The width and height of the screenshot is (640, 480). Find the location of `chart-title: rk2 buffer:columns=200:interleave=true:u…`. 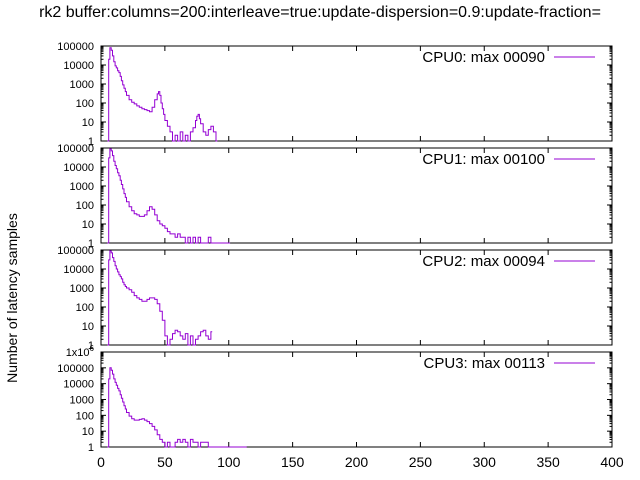

chart-title: rk2 buffer:columns=200:interleave=true:u… is located at coordinates (320, 12).